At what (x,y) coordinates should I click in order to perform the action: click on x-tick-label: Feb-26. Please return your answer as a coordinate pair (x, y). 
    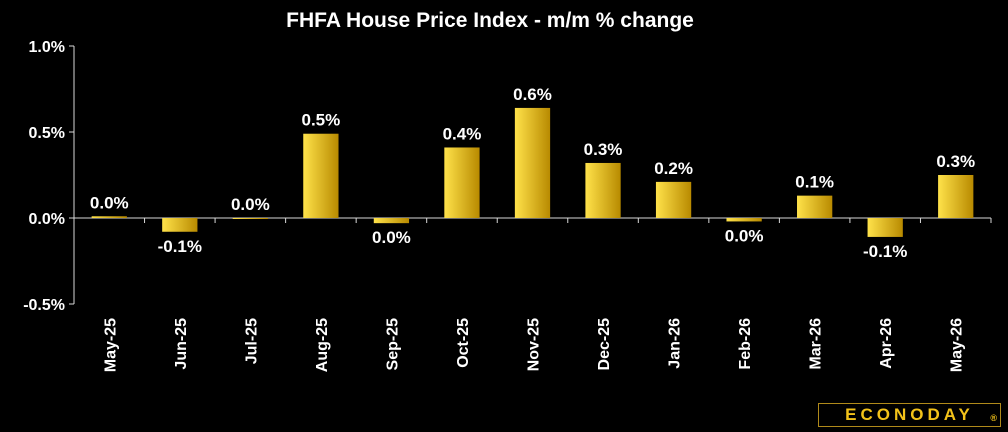
    Looking at the image, I should click on (745, 344).